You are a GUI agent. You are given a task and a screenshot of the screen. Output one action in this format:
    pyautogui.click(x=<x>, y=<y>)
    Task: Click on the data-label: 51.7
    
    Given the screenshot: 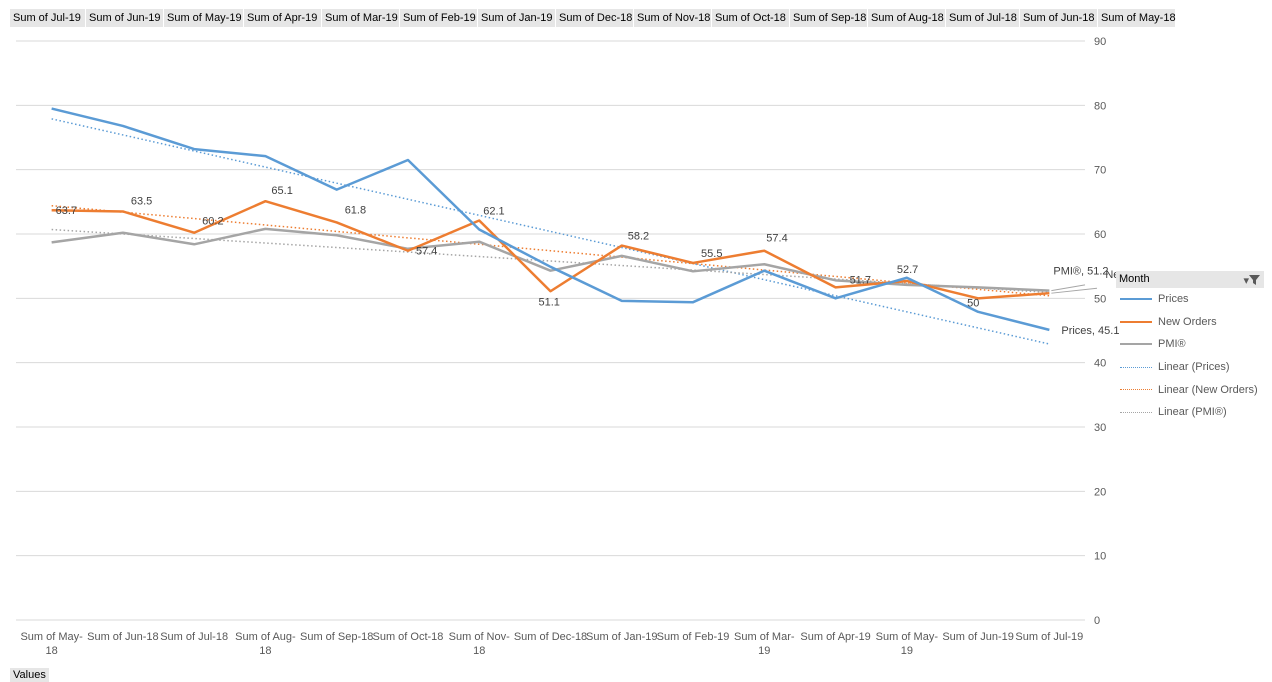 What is the action you would take?
    pyautogui.click(x=860, y=280)
    